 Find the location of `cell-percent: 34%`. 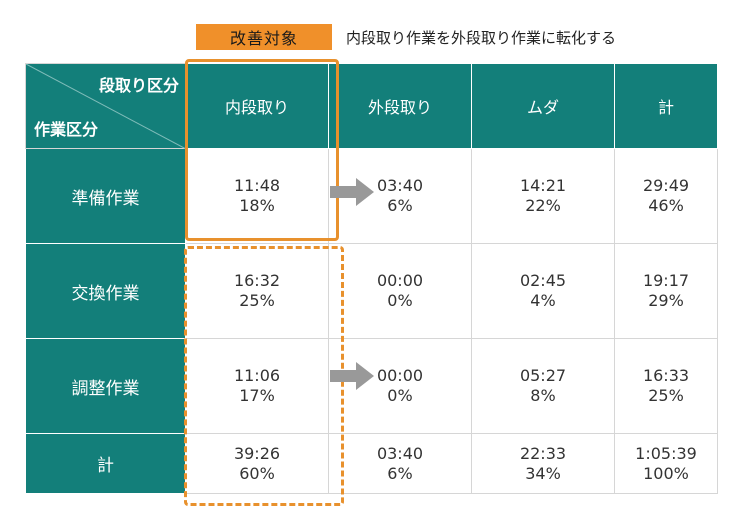

cell-percent: 34% is located at coordinates (543, 473).